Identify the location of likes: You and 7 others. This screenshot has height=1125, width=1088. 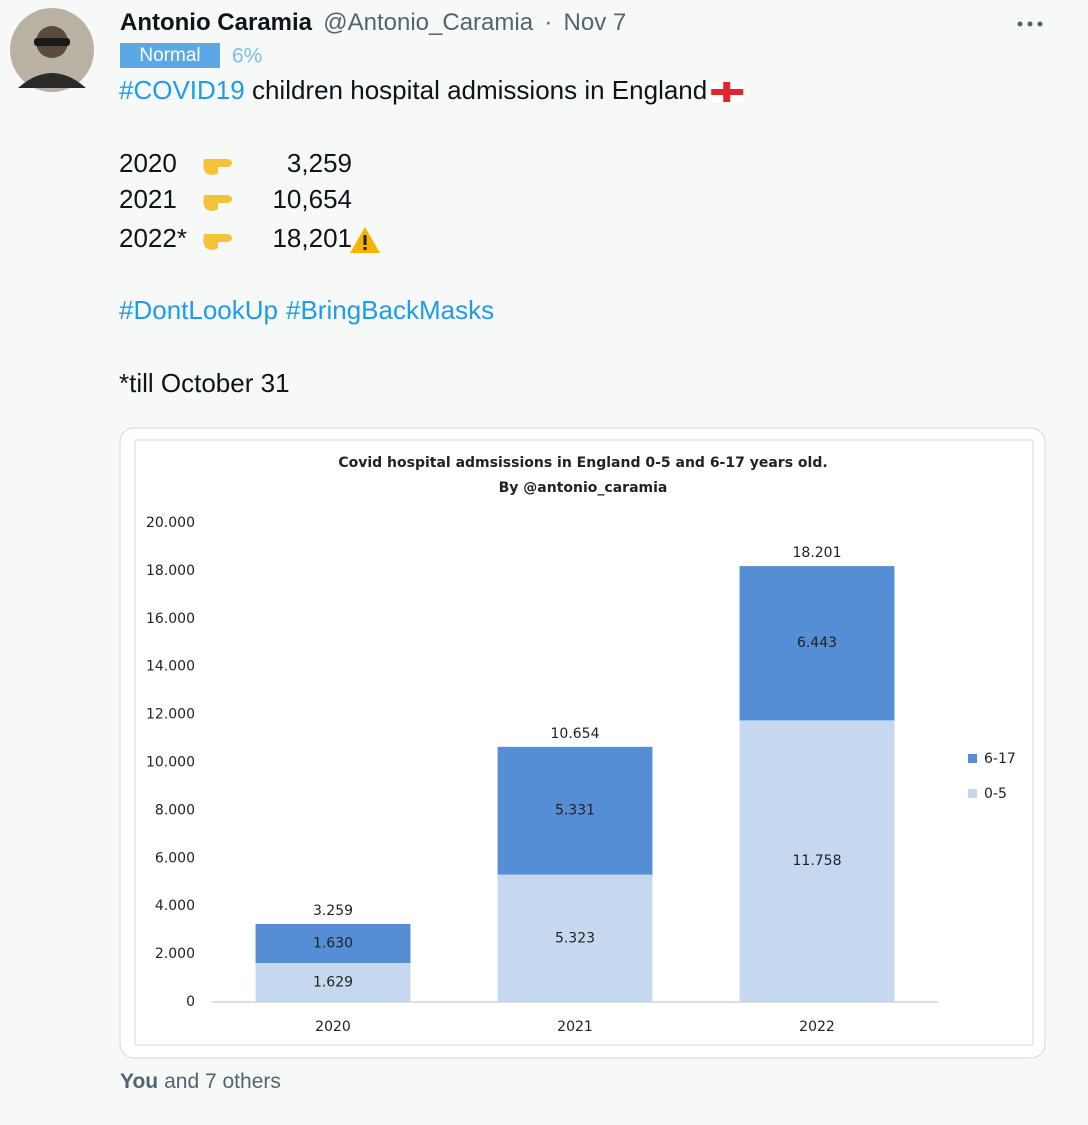
(200, 1081).